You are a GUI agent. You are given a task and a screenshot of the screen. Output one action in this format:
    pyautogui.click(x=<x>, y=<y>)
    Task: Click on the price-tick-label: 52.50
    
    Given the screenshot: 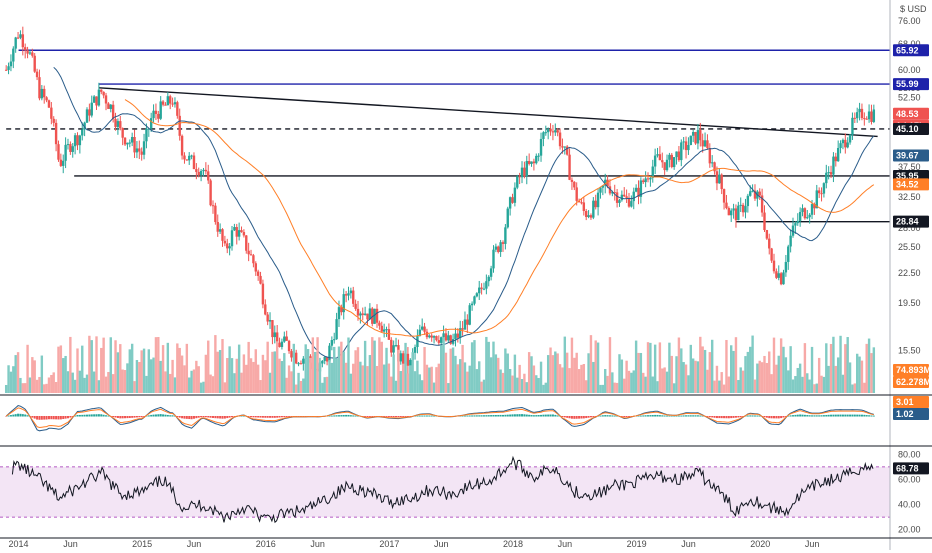 What is the action you would take?
    pyautogui.click(x=909, y=97)
    